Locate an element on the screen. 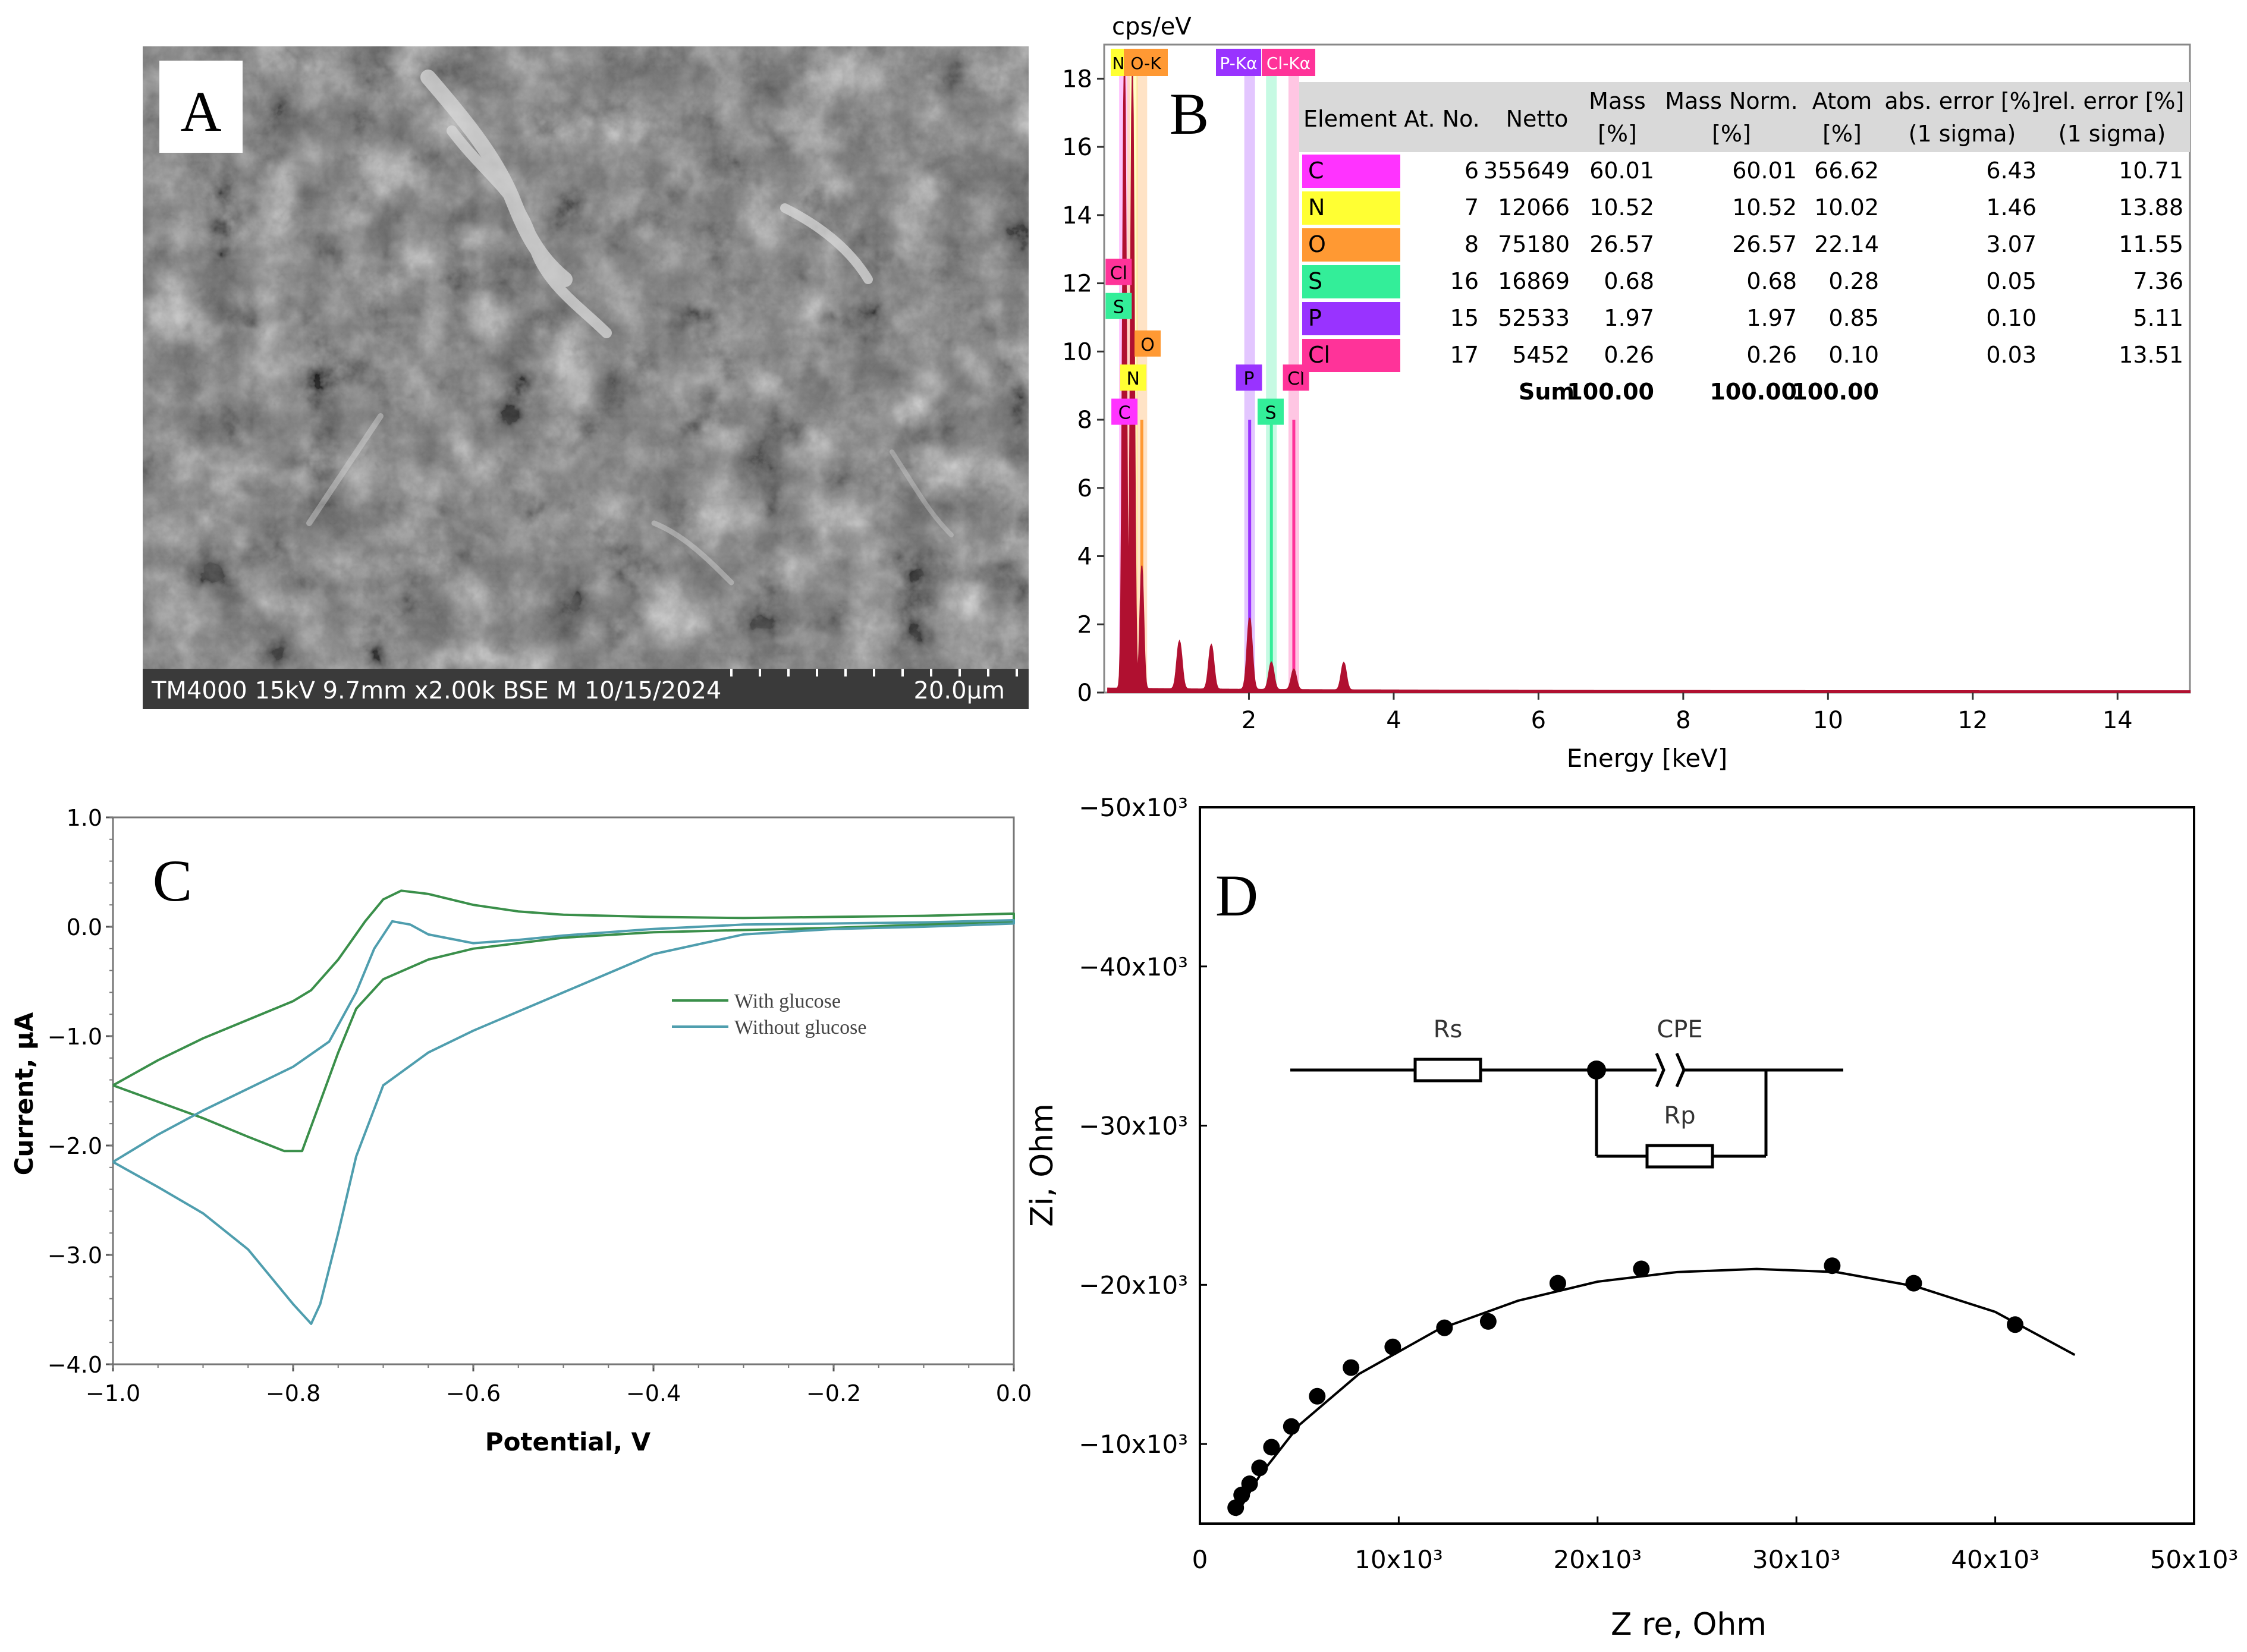 The width and height of the screenshot is (2247, 1652). table-cell: 355649 is located at coordinates (1527, 171).